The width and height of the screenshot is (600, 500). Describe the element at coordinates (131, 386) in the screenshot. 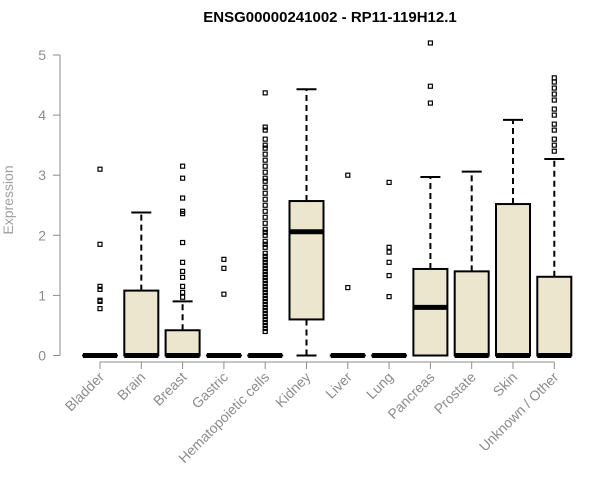

I see `x-tick-label: Brain` at that location.